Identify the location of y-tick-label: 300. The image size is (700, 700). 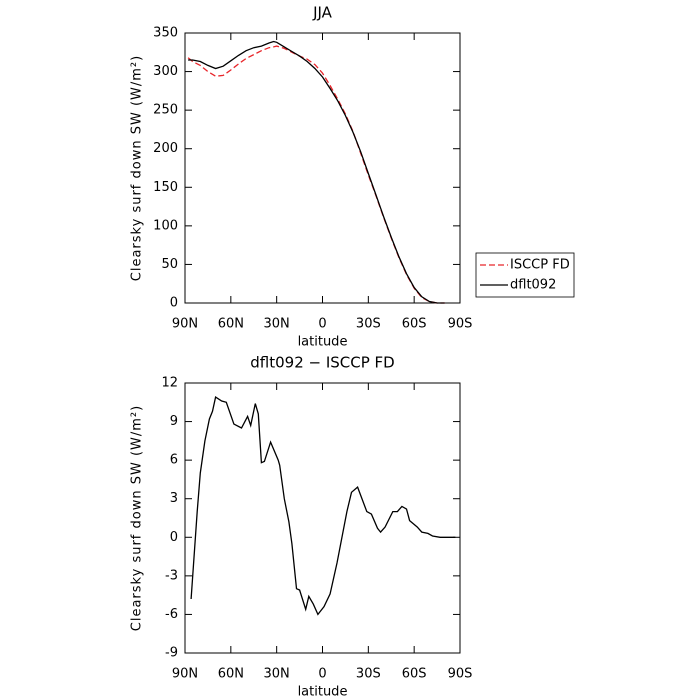
(165, 71).